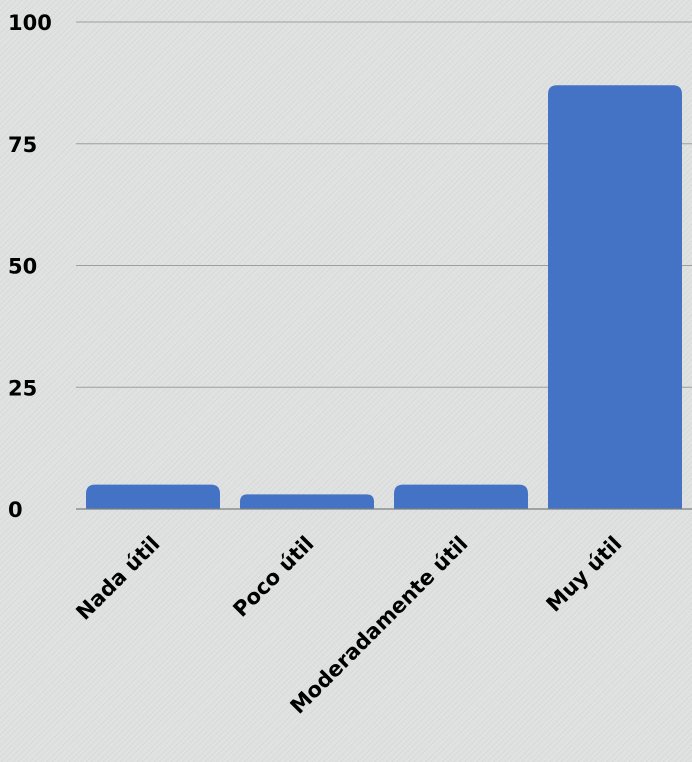 The width and height of the screenshot is (692, 762). Describe the element at coordinates (379, 625) in the screenshot. I see `x-category-label: Moderadamente útil` at that location.